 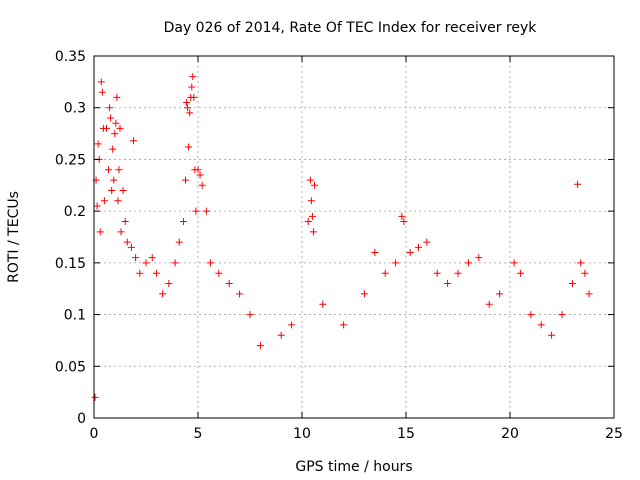 What do you see at coordinates (81, 419) in the screenshot?
I see `y-tick-label: 0` at bounding box center [81, 419].